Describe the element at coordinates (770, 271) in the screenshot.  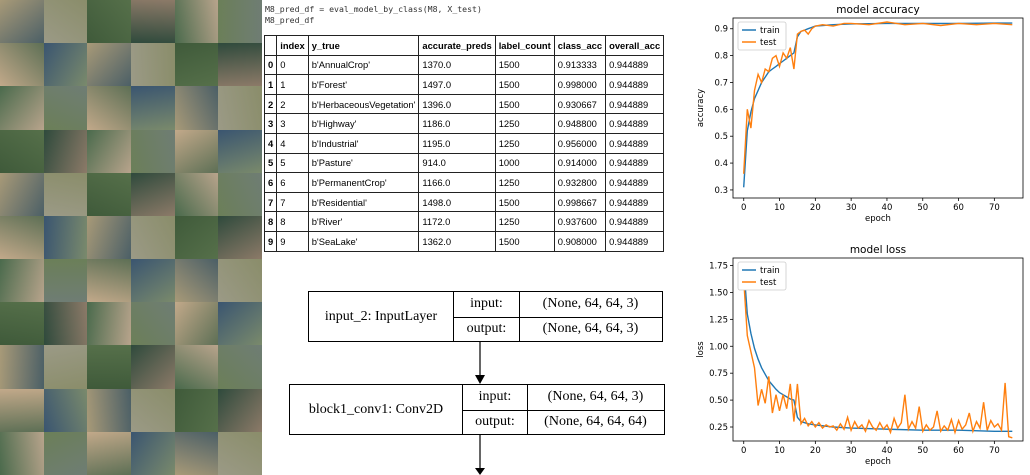
I see `legend-label-train: train` at that location.